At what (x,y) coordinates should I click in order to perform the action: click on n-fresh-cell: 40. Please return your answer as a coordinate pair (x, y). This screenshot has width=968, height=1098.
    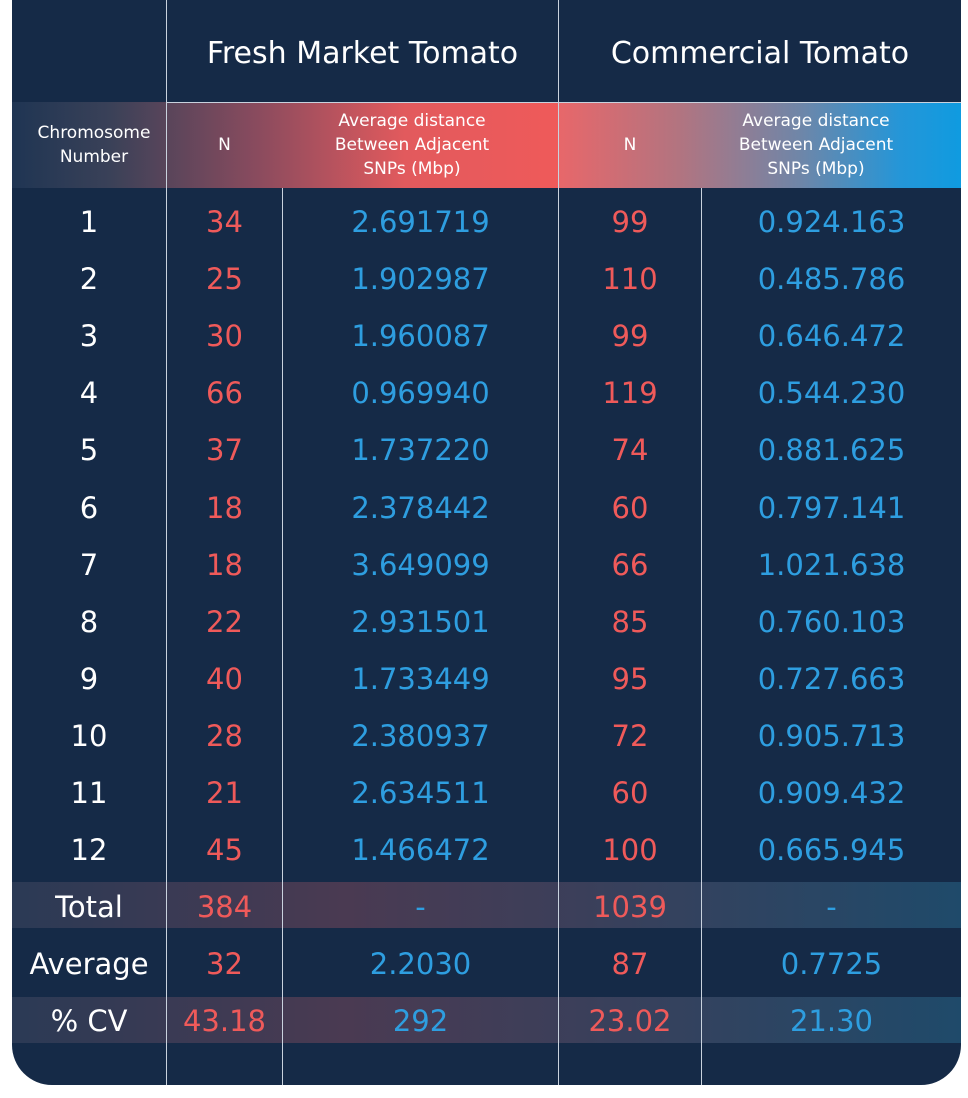
    Looking at the image, I should click on (224, 678).